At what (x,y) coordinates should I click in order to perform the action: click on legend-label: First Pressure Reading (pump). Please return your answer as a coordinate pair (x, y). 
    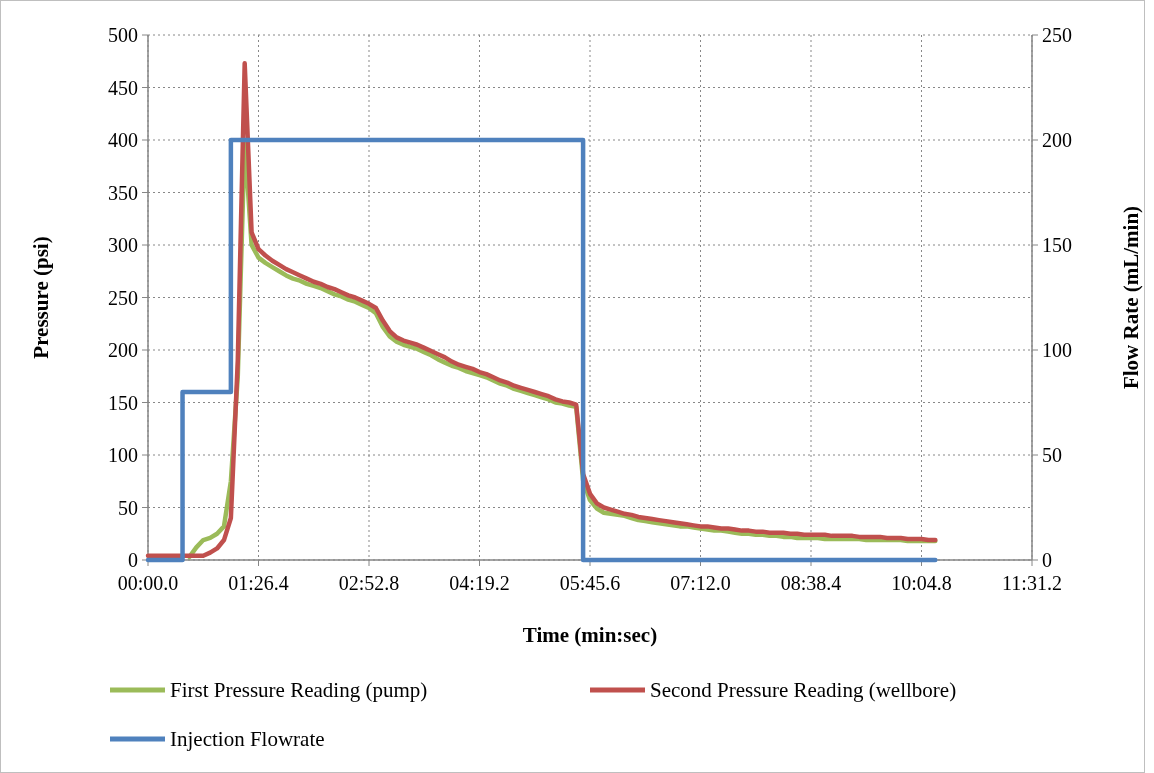
    Looking at the image, I should click on (299, 690).